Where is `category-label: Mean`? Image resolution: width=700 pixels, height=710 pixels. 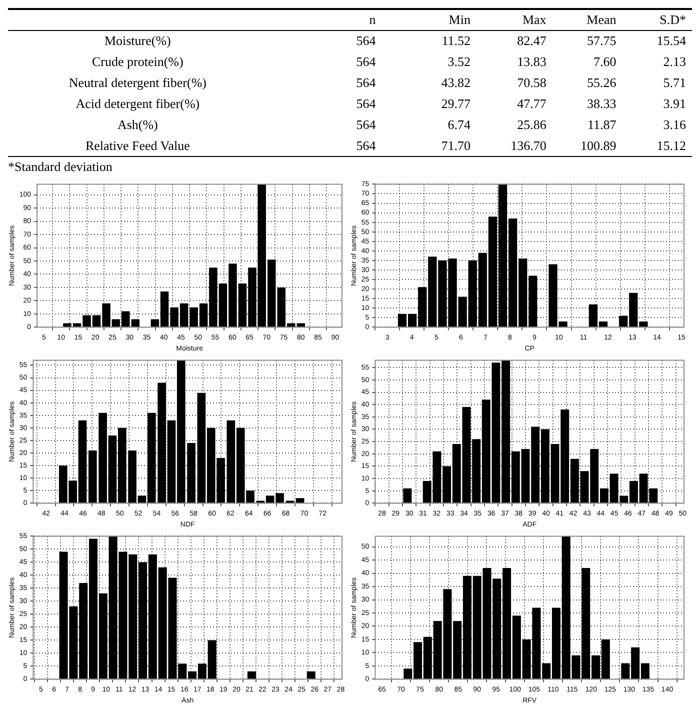
category-label: Mean is located at coordinates (602, 20).